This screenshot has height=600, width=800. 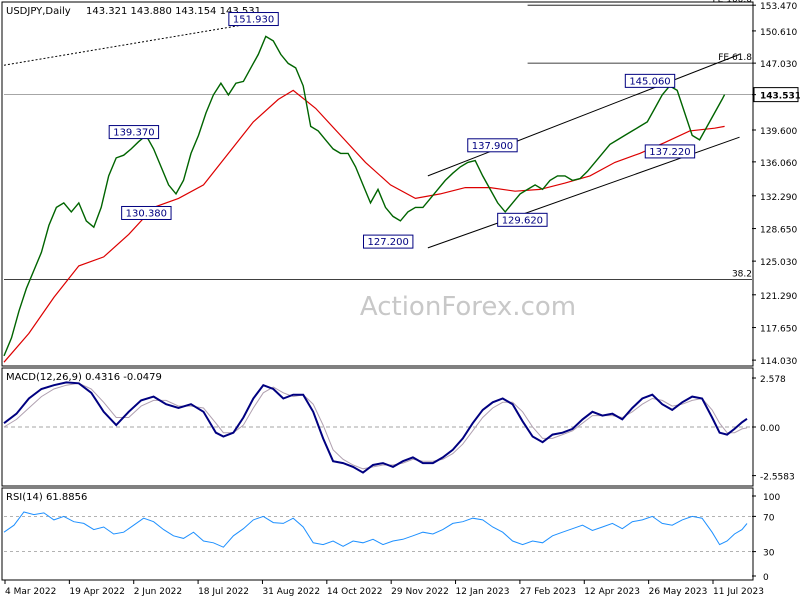 I want to click on date-tick-label-11: 11 Jul 2023, so click(x=738, y=592).